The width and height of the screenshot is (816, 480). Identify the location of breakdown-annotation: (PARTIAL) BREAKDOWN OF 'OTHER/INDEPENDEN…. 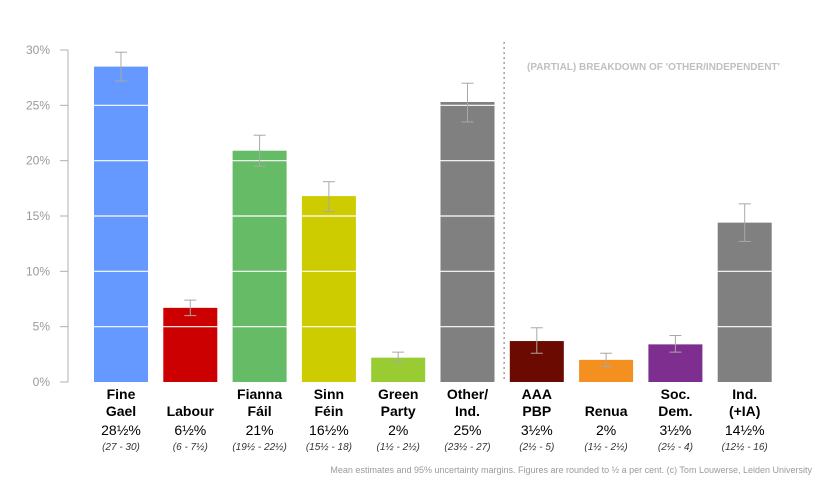
(653, 67).